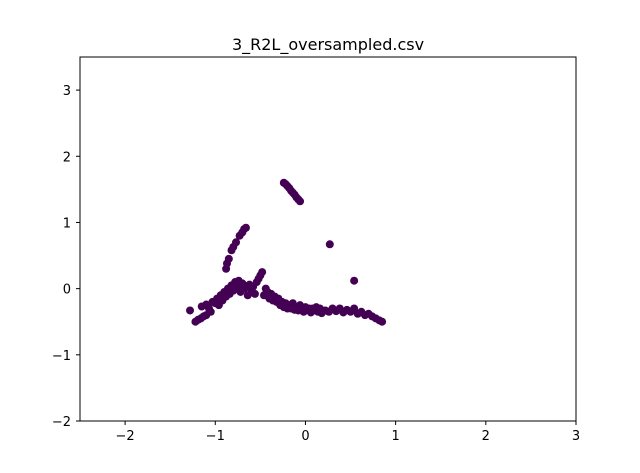  What do you see at coordinates (67, 223) in the screenshot?
I see `y-tick-label: 1` at bounding box center [67, 223].